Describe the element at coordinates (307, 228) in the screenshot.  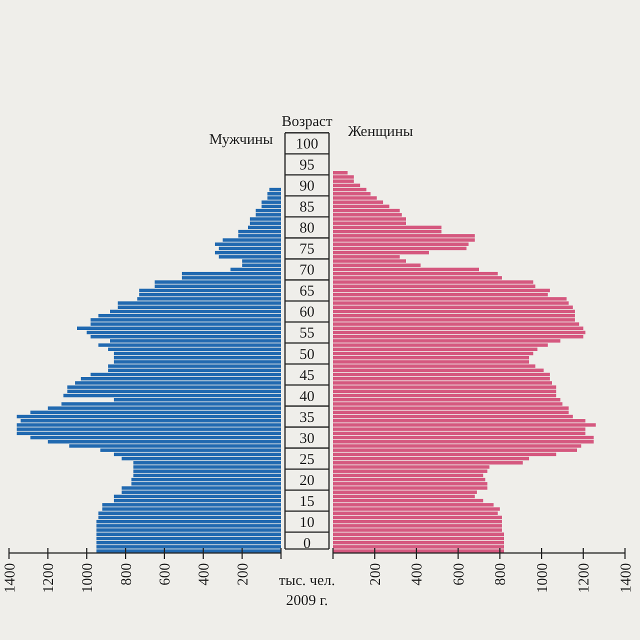
I see `y-tick-label: 80` at that location.